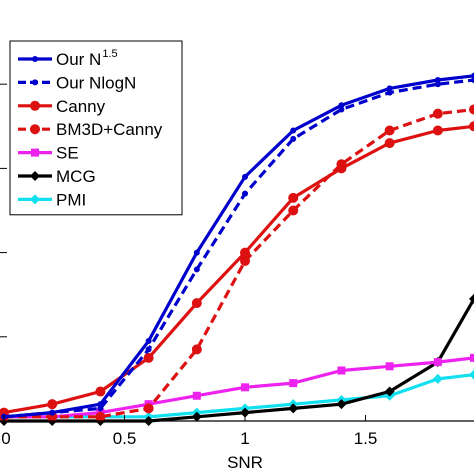 The width and height of the screenshot is (474, 474). What do you see at coordinates (96, 82) in the screenshot?
I see `legend-label: Our NlogN` at bounding box center [96, 82].